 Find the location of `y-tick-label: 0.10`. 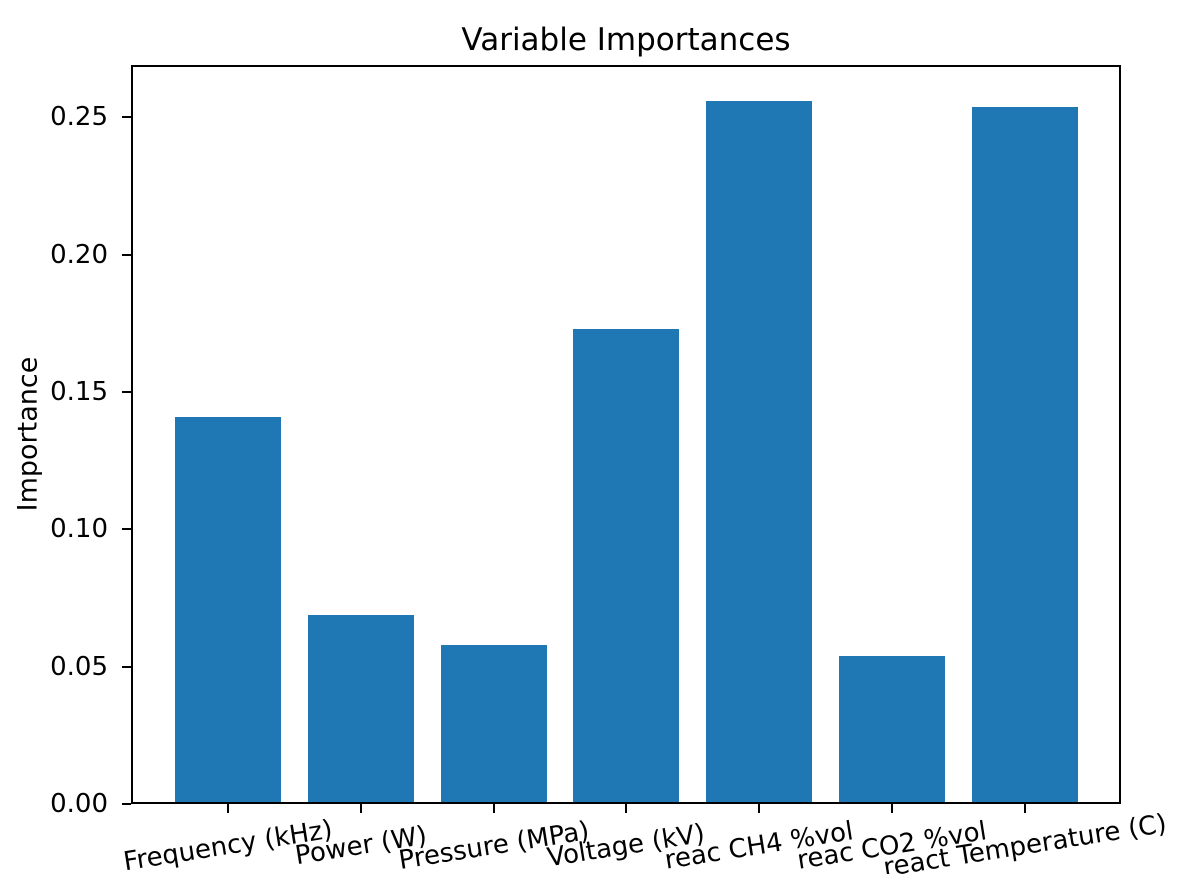

y-tick-label: 0.10 is located at coordinates (79, 529).